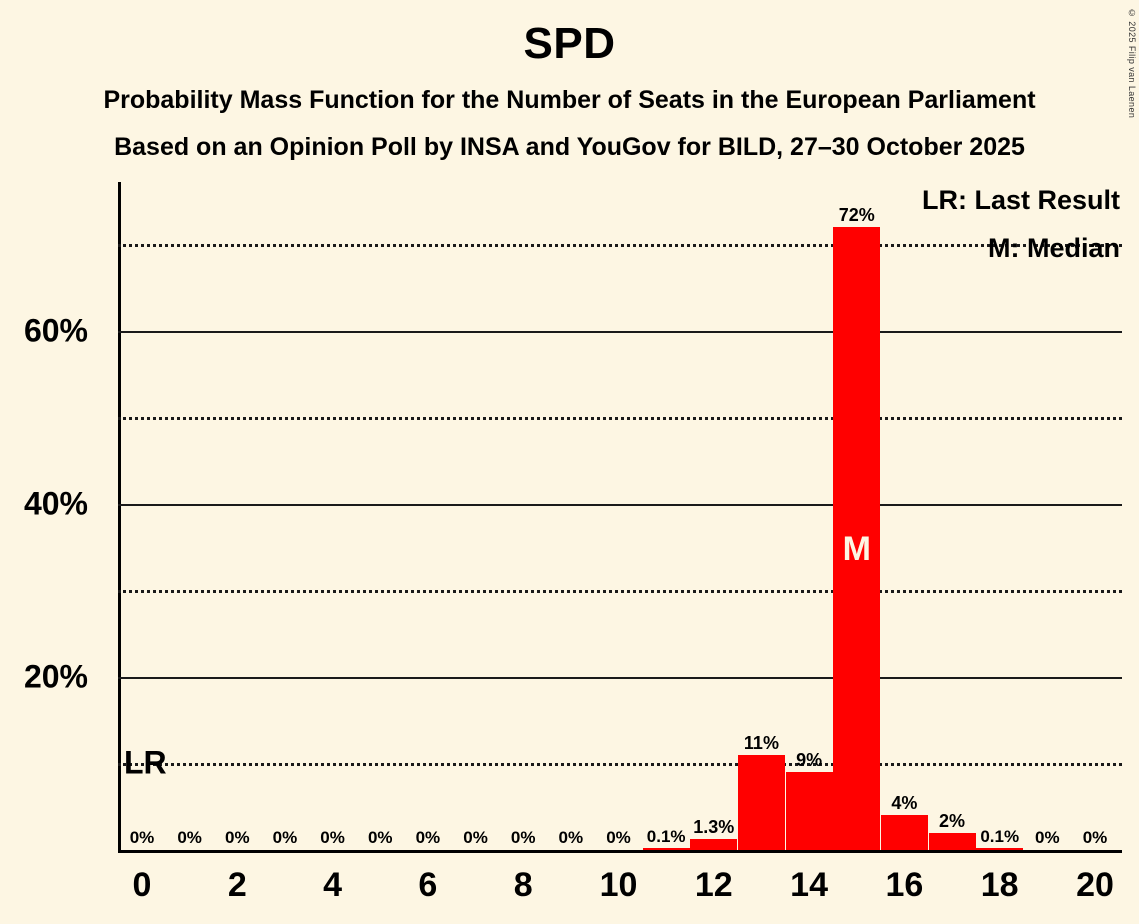 The image size is (1139, 924). I want to click on legend-last-result: LR: Last Result, so click(1020, 200).